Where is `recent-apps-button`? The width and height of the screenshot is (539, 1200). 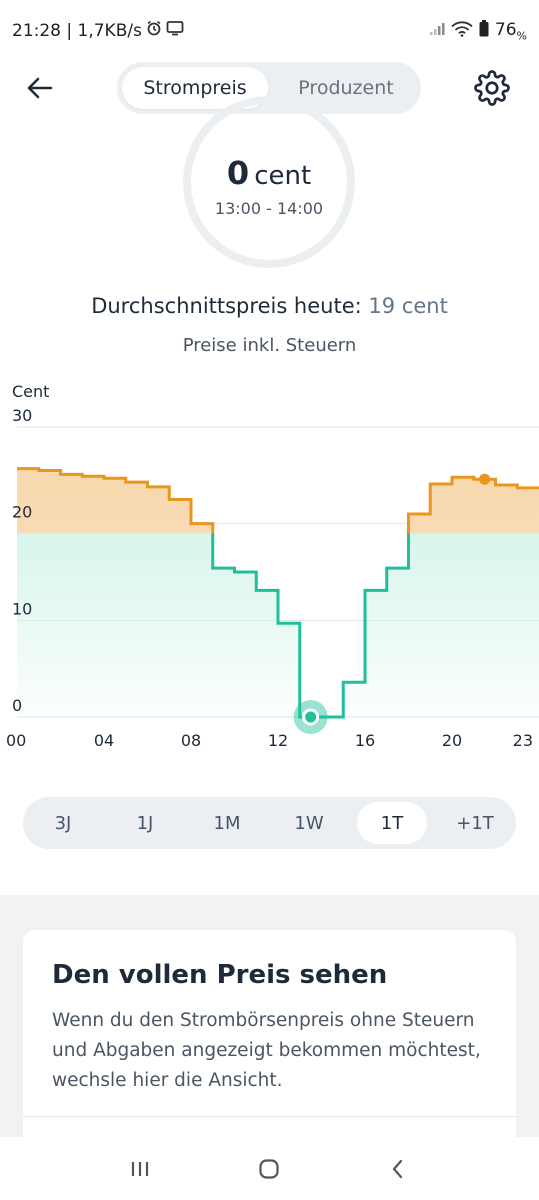
recent-apps-button is located at coordinates (140, 1169).